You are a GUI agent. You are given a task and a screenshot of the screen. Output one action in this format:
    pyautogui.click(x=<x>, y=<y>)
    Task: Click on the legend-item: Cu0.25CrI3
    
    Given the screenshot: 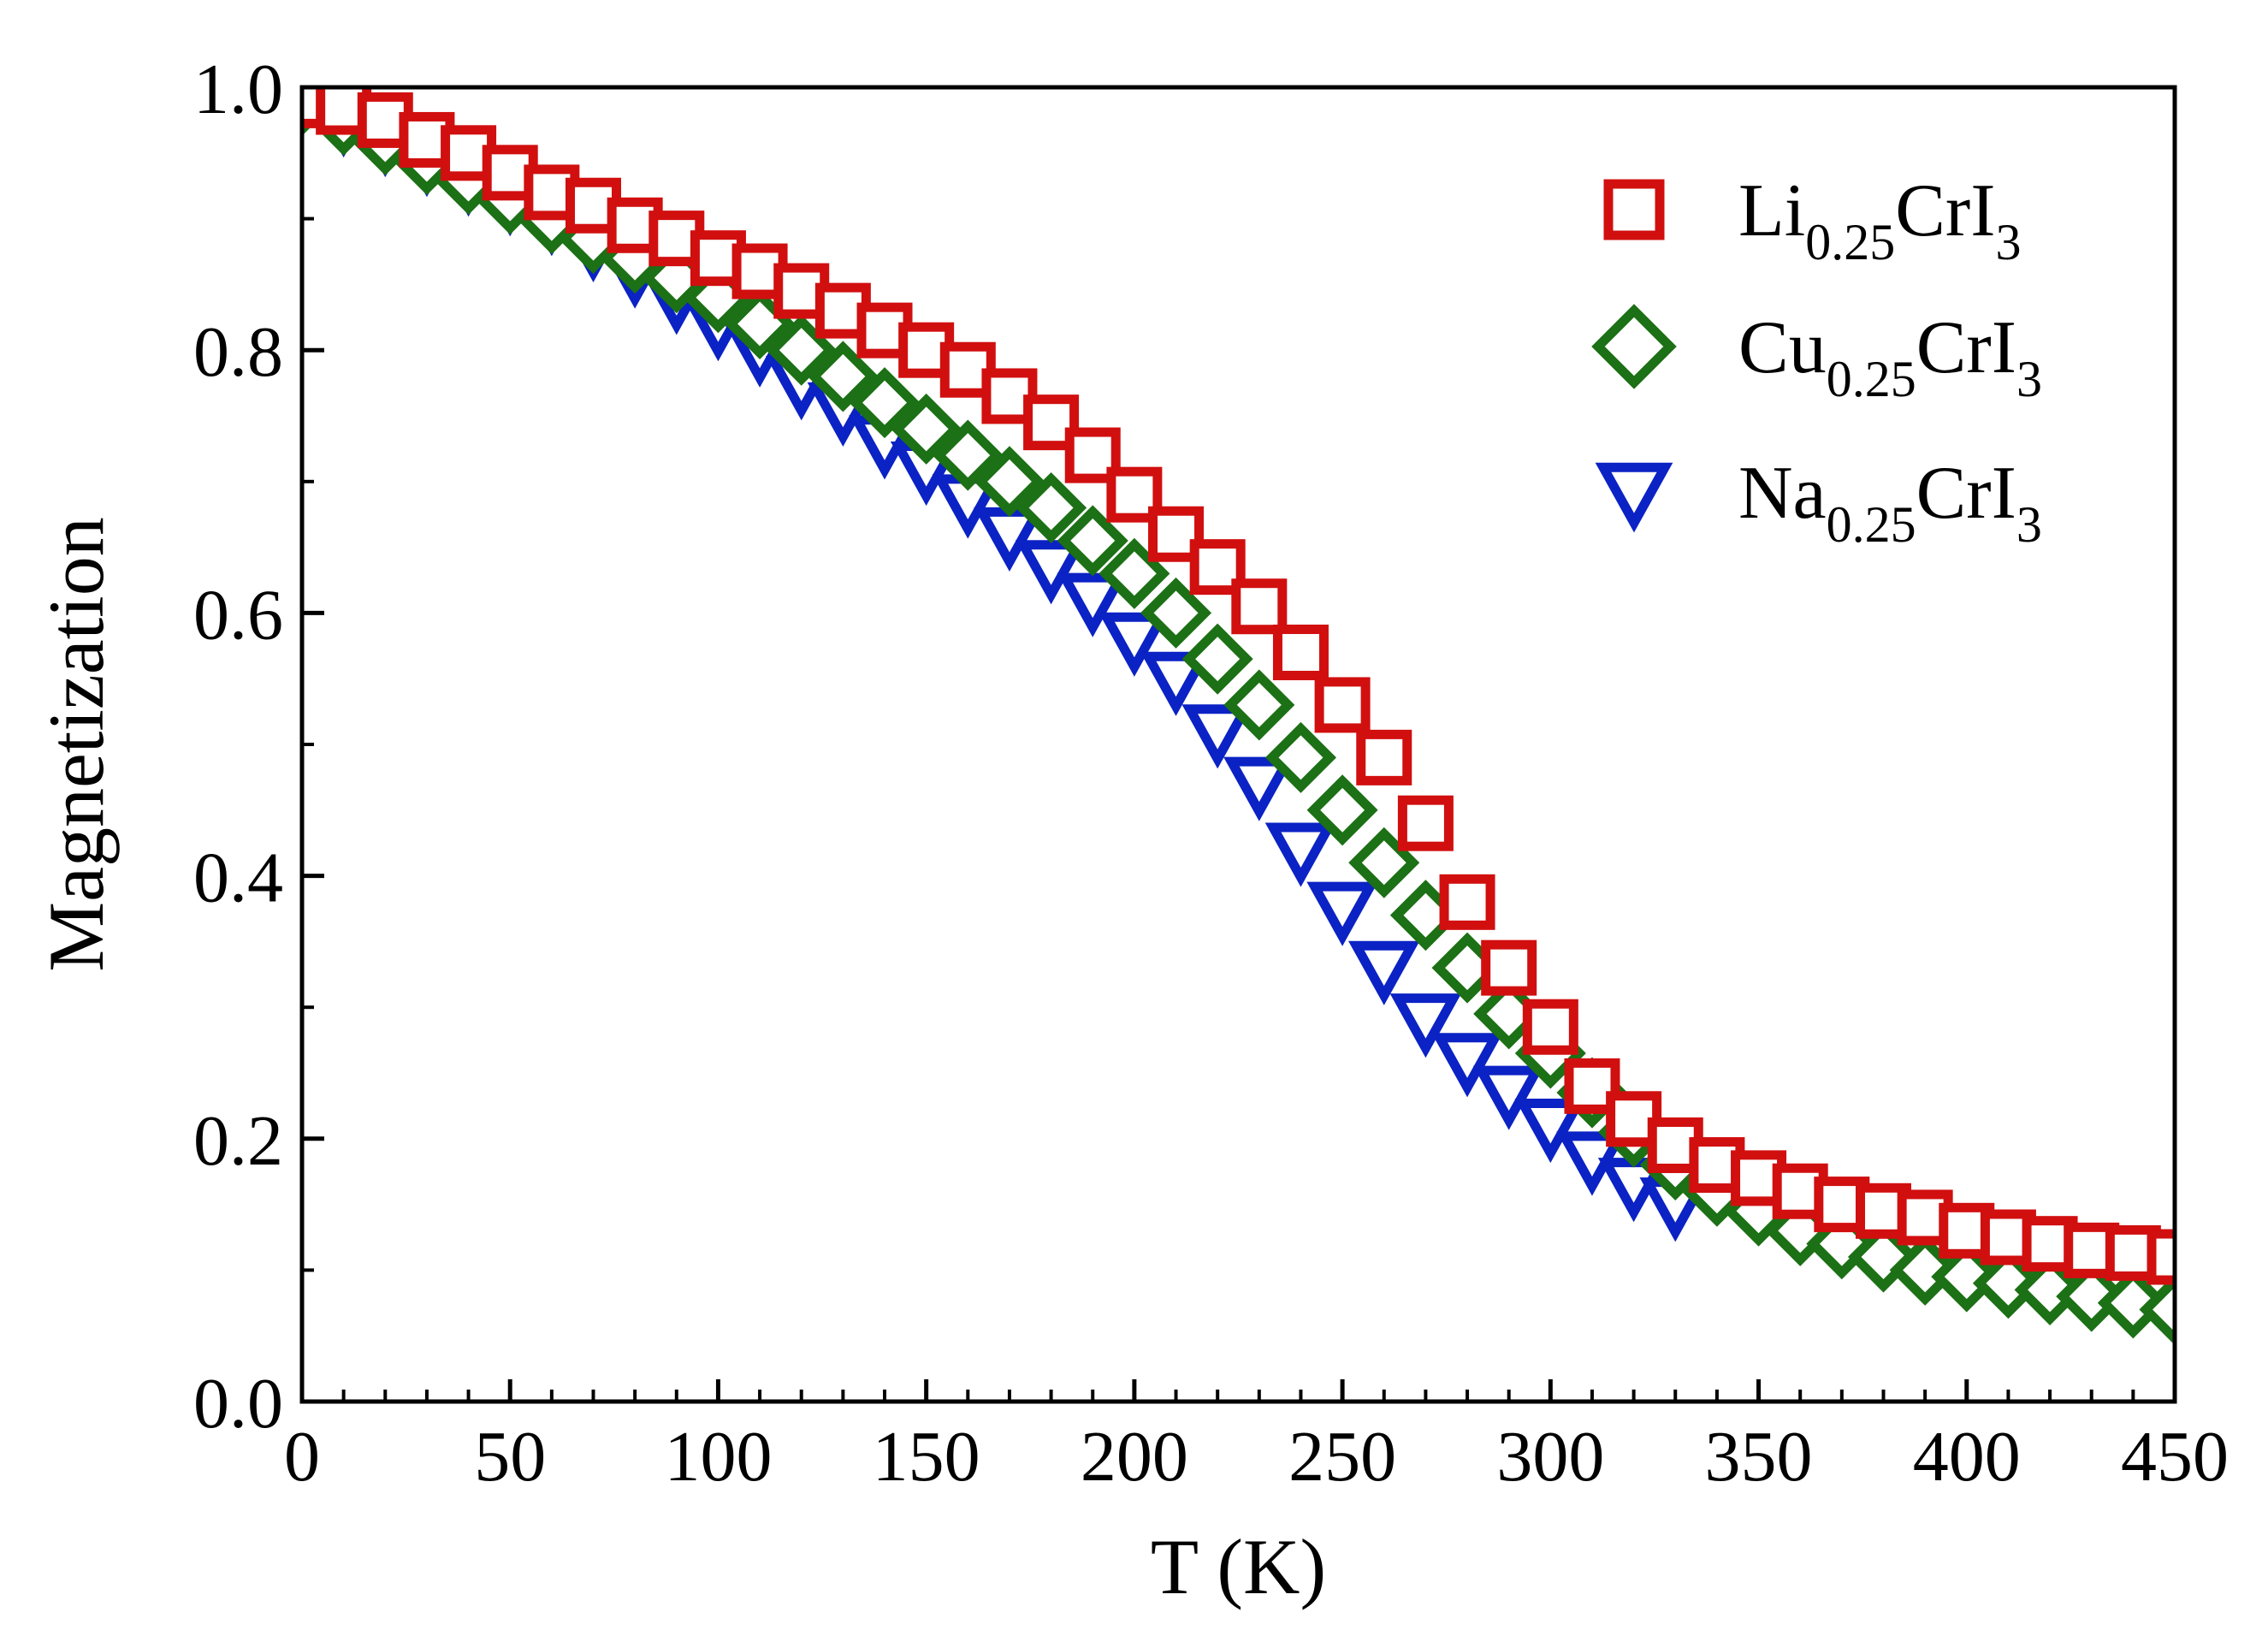 What is the action you would take?
    pyautogui.click(x=1816, y=355)
    